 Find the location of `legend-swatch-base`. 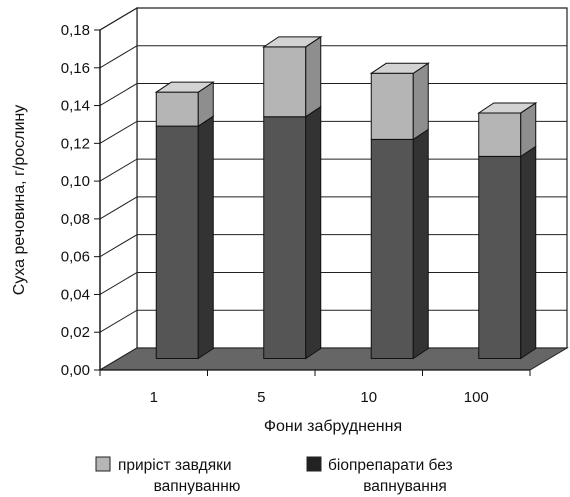

legend-swatch-base is located at coordinates (314, 464).